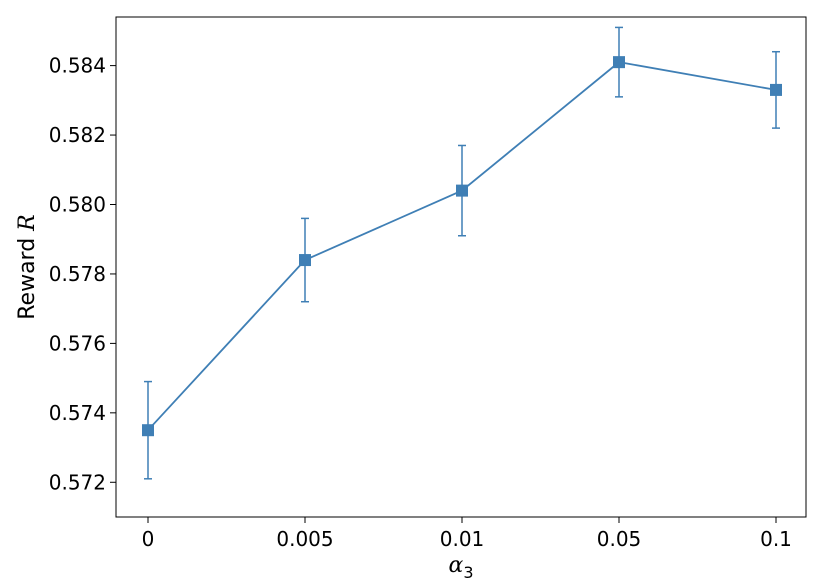  I want to click on x-axis-ticks: 0 0.005 0.01 0.05 0.1, so click(467, 534).